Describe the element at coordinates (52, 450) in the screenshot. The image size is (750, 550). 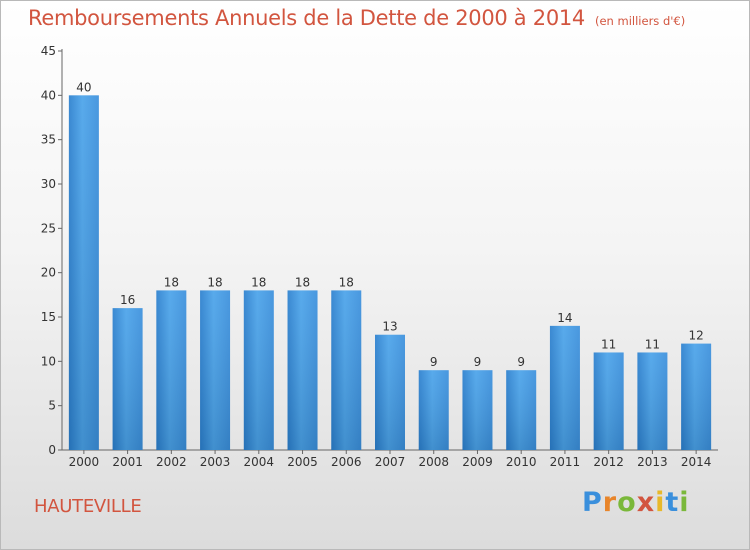
I see `y-tick-label: 0` at that location.